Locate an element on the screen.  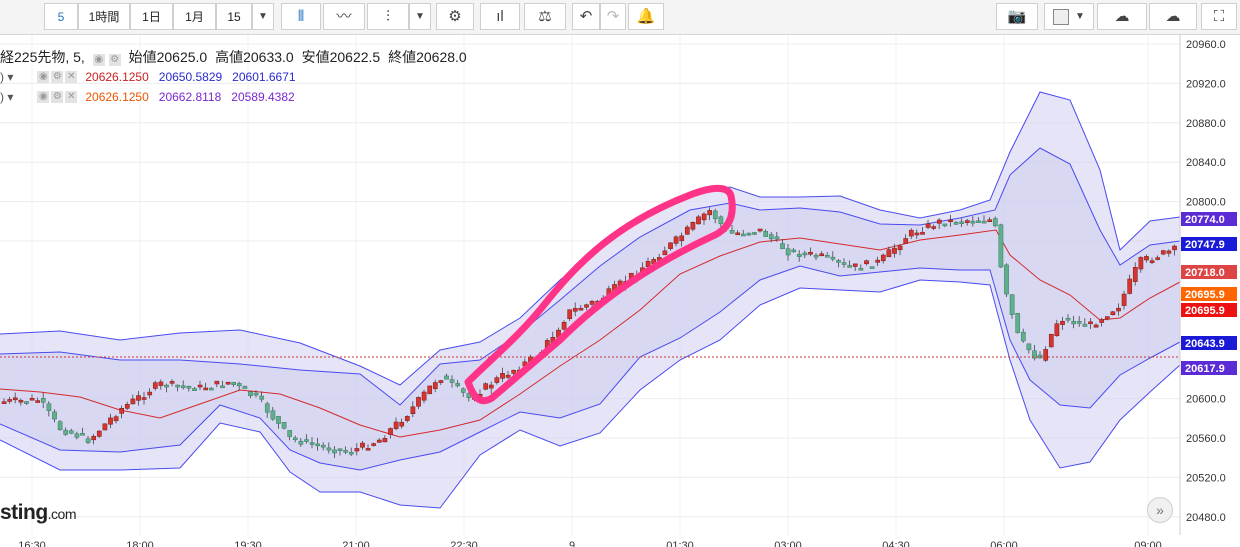
scroll-to-latest-button: » is located at coordinates (1160, 510).